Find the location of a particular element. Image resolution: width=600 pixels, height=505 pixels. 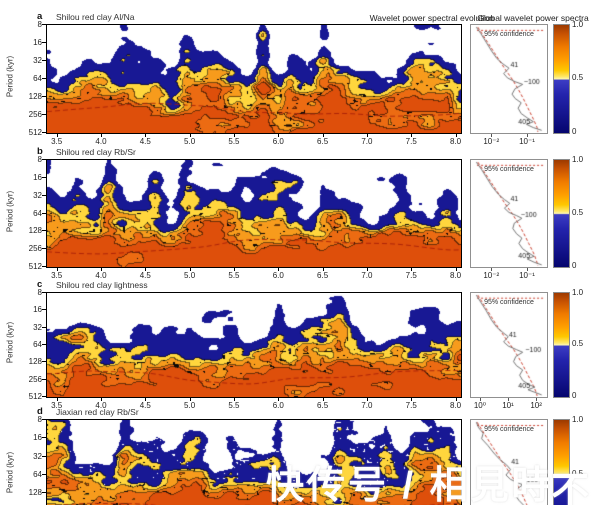

watermark-fragment: 不 is located at coordinates (570, 488).